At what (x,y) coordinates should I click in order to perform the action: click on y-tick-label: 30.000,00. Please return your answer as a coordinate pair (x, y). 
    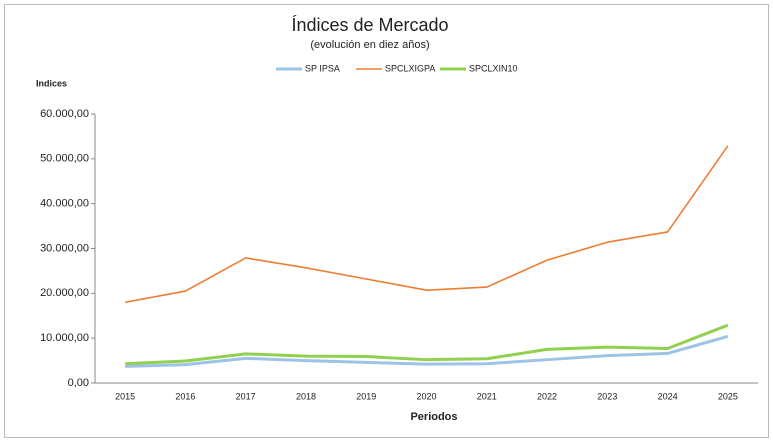
    Looking at the image, I should click on (64, 248).